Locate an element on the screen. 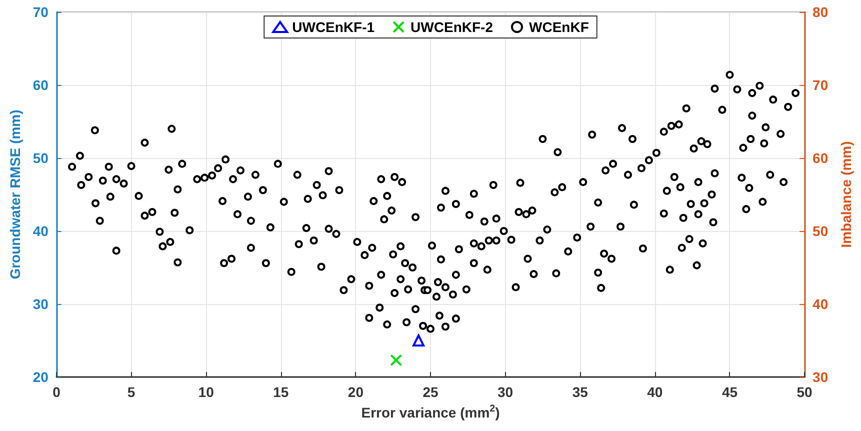 The image size is (861, 431). y-tick-label: 30 is located at coordinates (40, 304).